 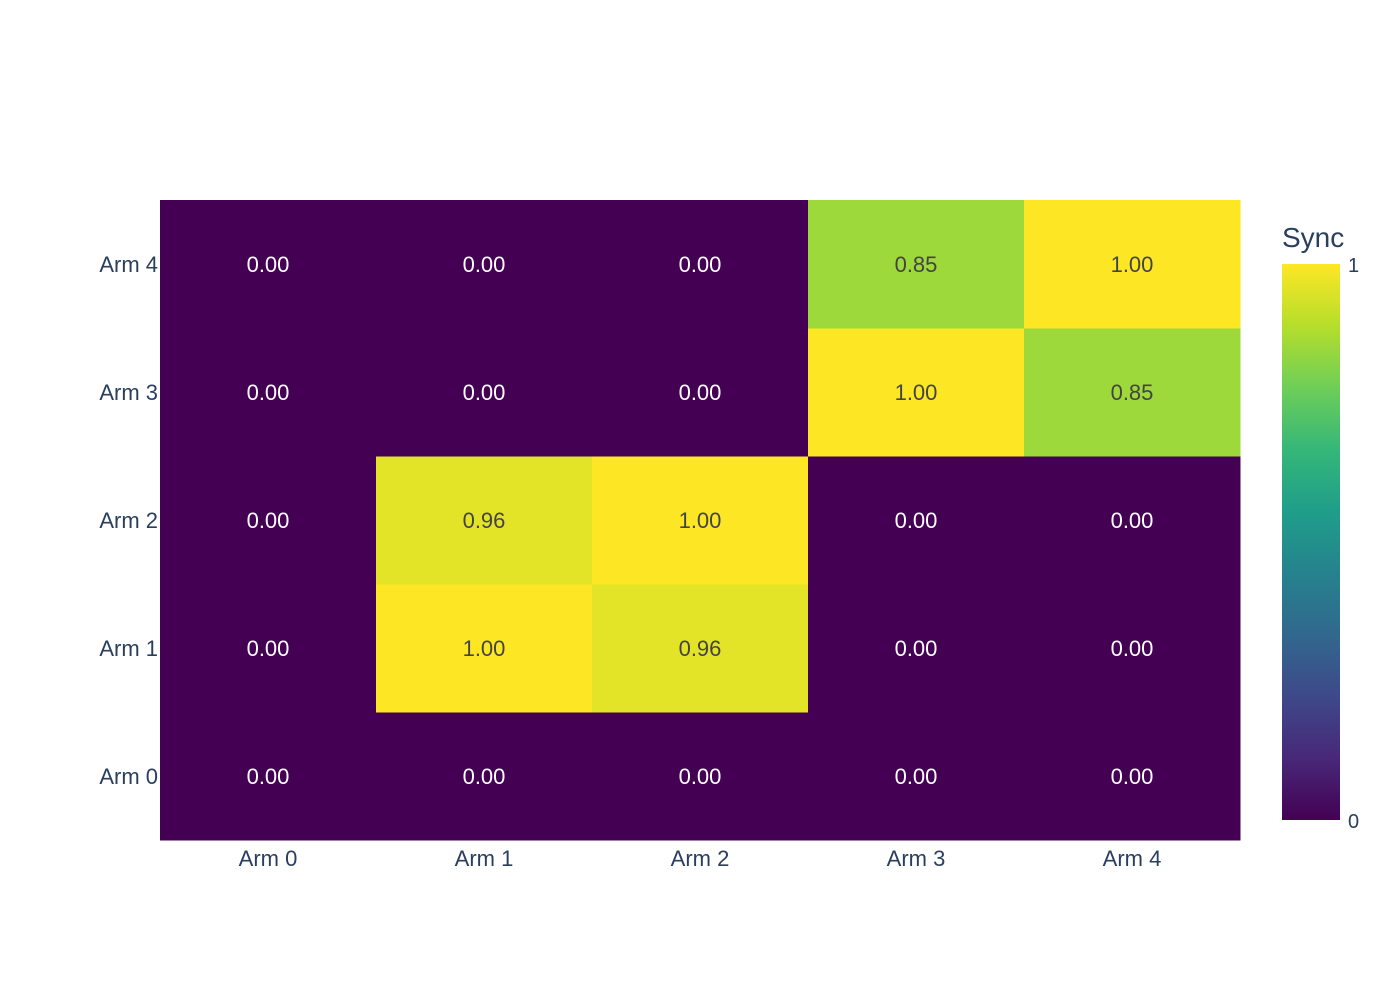 I want to click on x-axis: Arm 0 Arm 1 Arm 2 Arm 3 Arm 4, so click(x=700, y=858).